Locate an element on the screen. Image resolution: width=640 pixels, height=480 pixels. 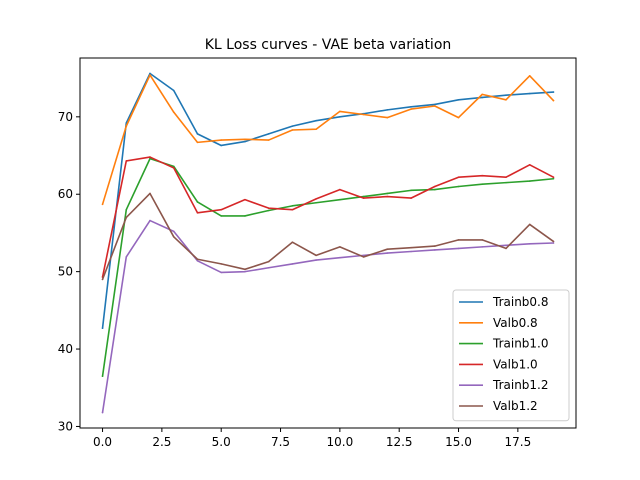
legend-label: Valb1.2 is located at coordinates (515, 406).